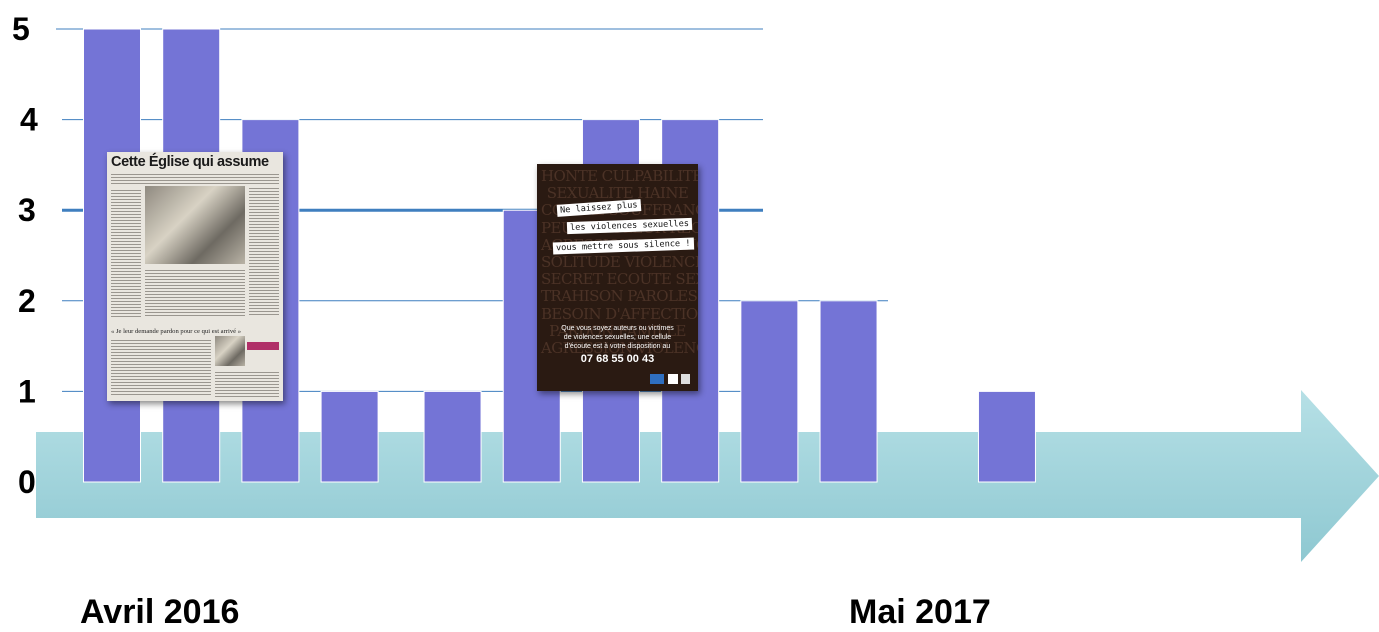  Describe the element at coordinates (190, 162) in the screenshot. I see `clipping-headline: Cette Église qui assume` at that location.